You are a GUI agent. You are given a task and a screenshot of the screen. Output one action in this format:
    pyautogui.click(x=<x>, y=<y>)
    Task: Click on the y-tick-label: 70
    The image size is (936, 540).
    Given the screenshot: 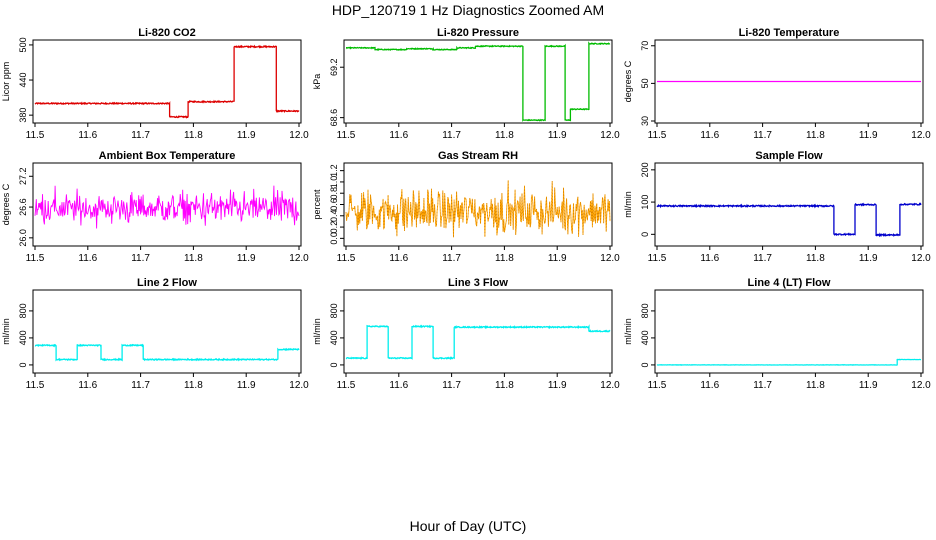 What is the action you would take?
    pyautogui.click(x=645, y=46)
    